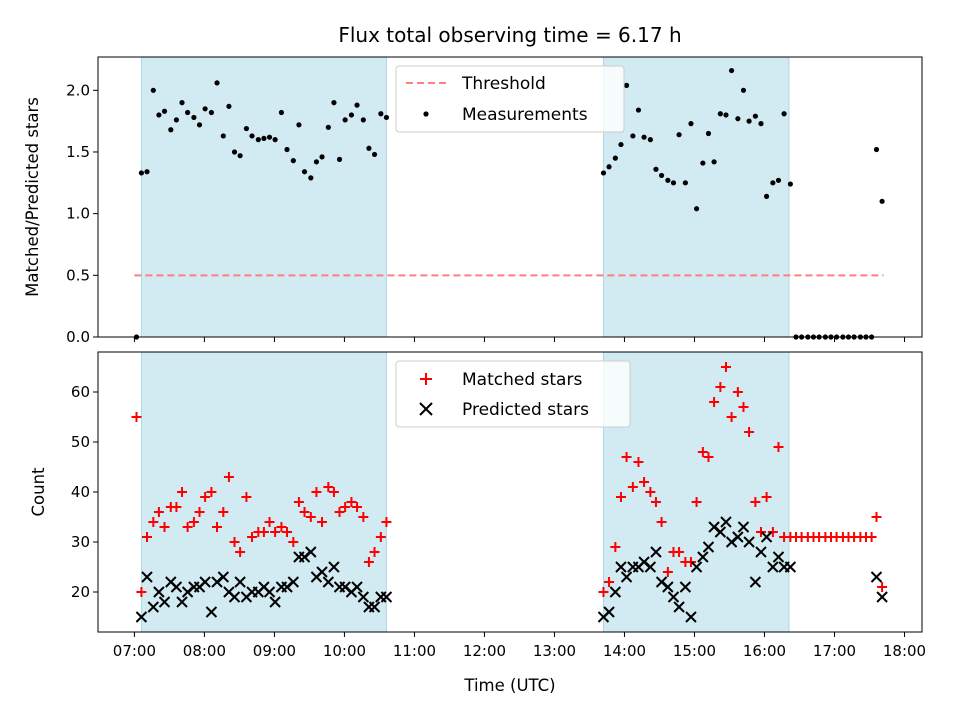 The height and width of the screenshot is (720, 960). What do you see at coordinates (525, 410) in the screenshot?
I see `legend-predicted-label: Predicted stars` at bounding box center [525, 410].